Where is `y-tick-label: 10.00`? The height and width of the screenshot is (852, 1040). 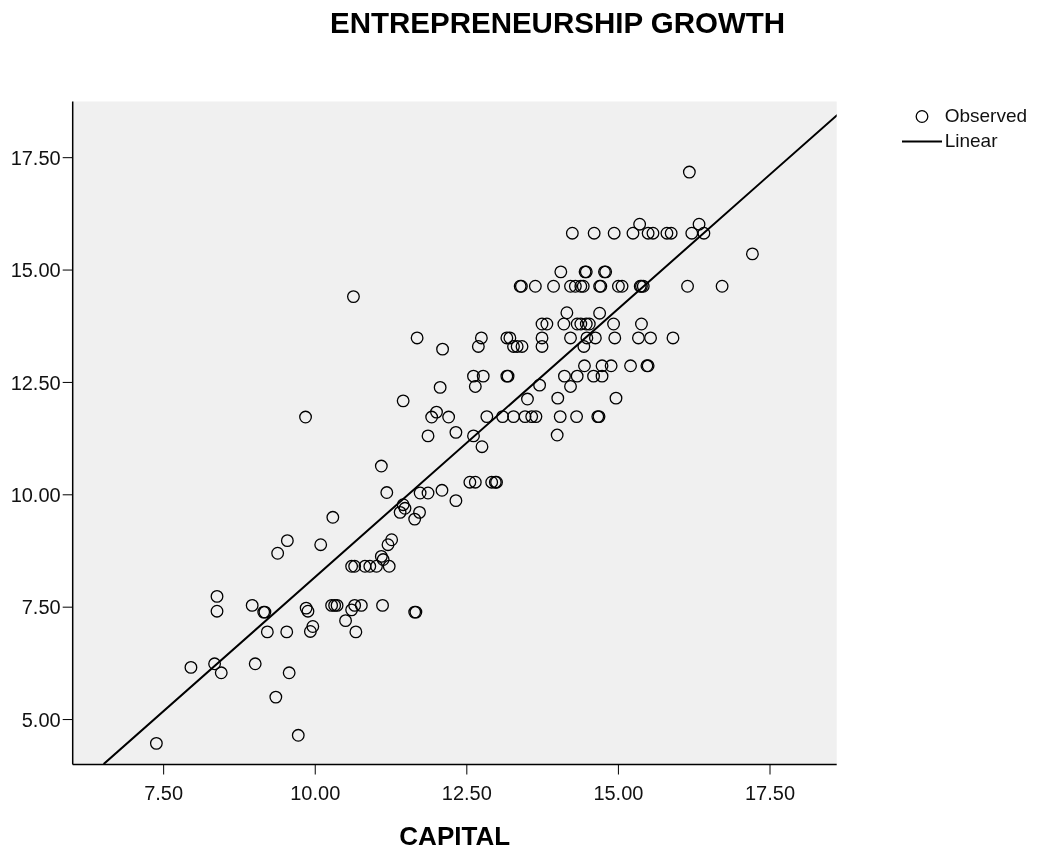
y-tick-label: 10.00 is located at coordinates (35, 494).